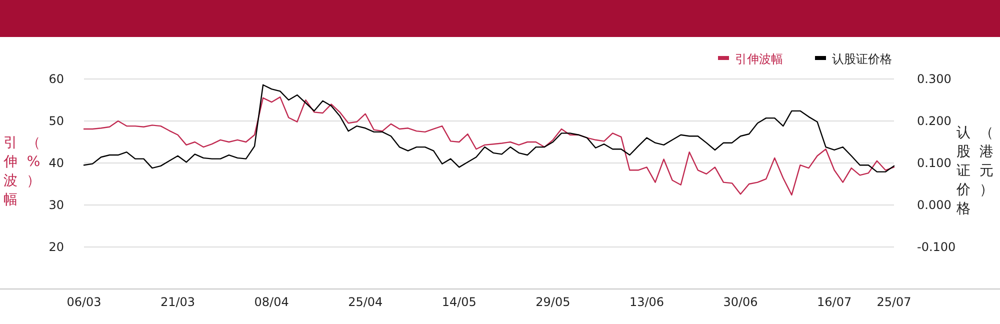  I want to click on y-tick-label: 40, so click(56, 163).